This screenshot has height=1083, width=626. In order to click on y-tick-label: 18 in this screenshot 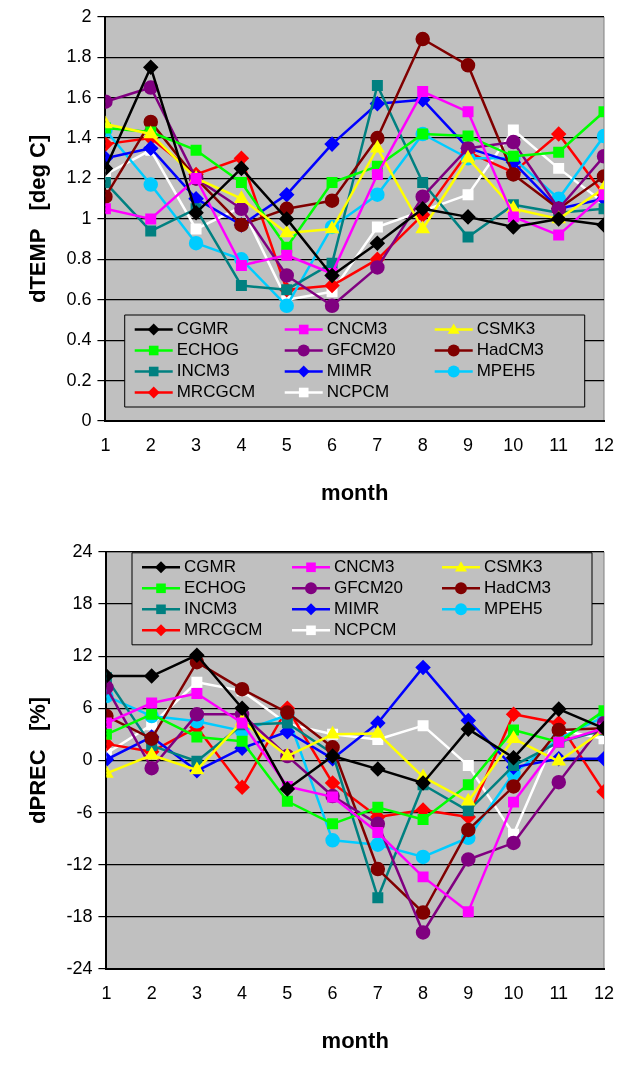, I will do `click(82, 602)`.